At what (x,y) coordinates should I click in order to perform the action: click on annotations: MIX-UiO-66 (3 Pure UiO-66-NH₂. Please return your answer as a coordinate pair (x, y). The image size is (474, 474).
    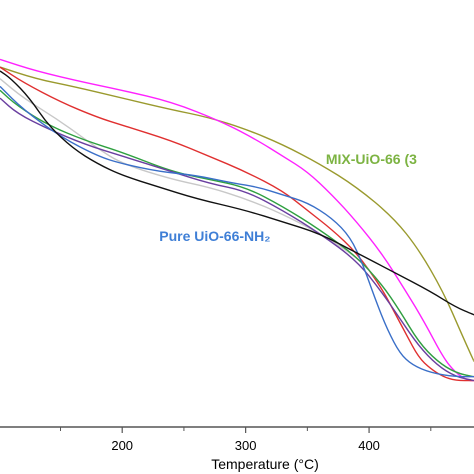
    Looking at the image, I should click on (288, 197).